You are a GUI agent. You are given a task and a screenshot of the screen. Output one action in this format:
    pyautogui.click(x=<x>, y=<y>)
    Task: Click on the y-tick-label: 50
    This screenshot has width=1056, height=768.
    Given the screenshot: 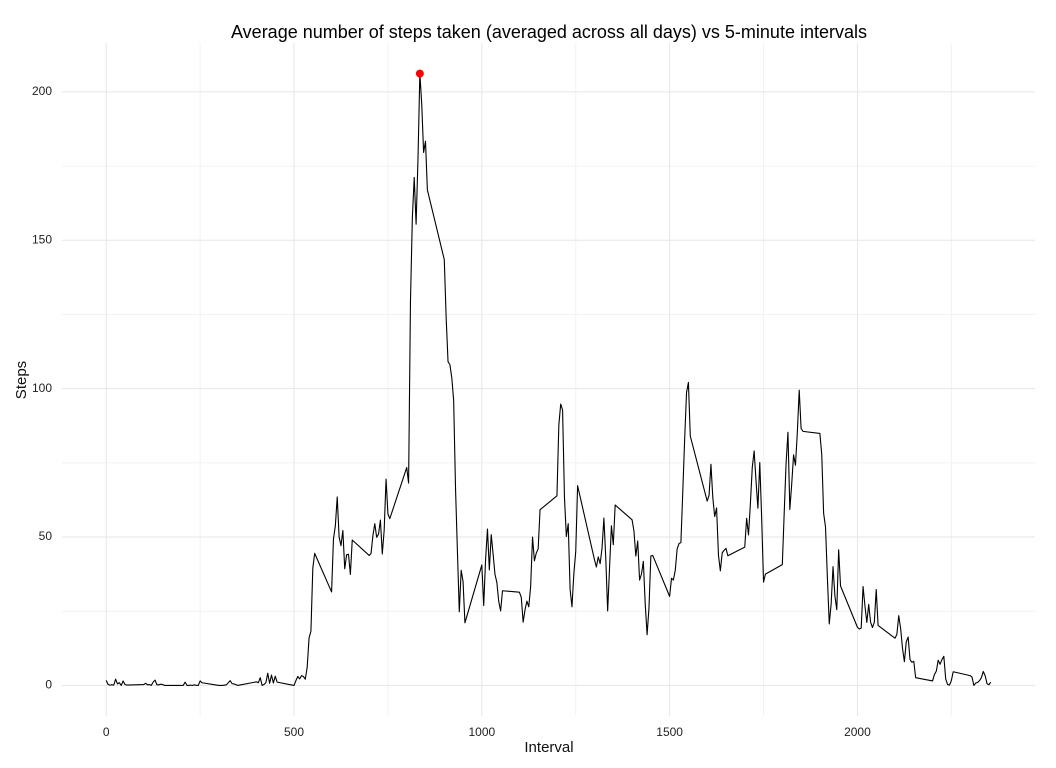 What is the action you would take?
    pyautogui.click(x=46, y=536)
    